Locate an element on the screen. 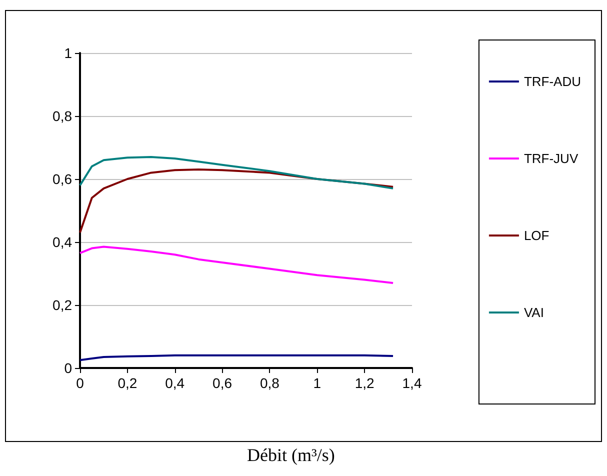 This screenshot has width=607, height=476. x-tick-label: 1,4 is located at coordinates (412, 383).